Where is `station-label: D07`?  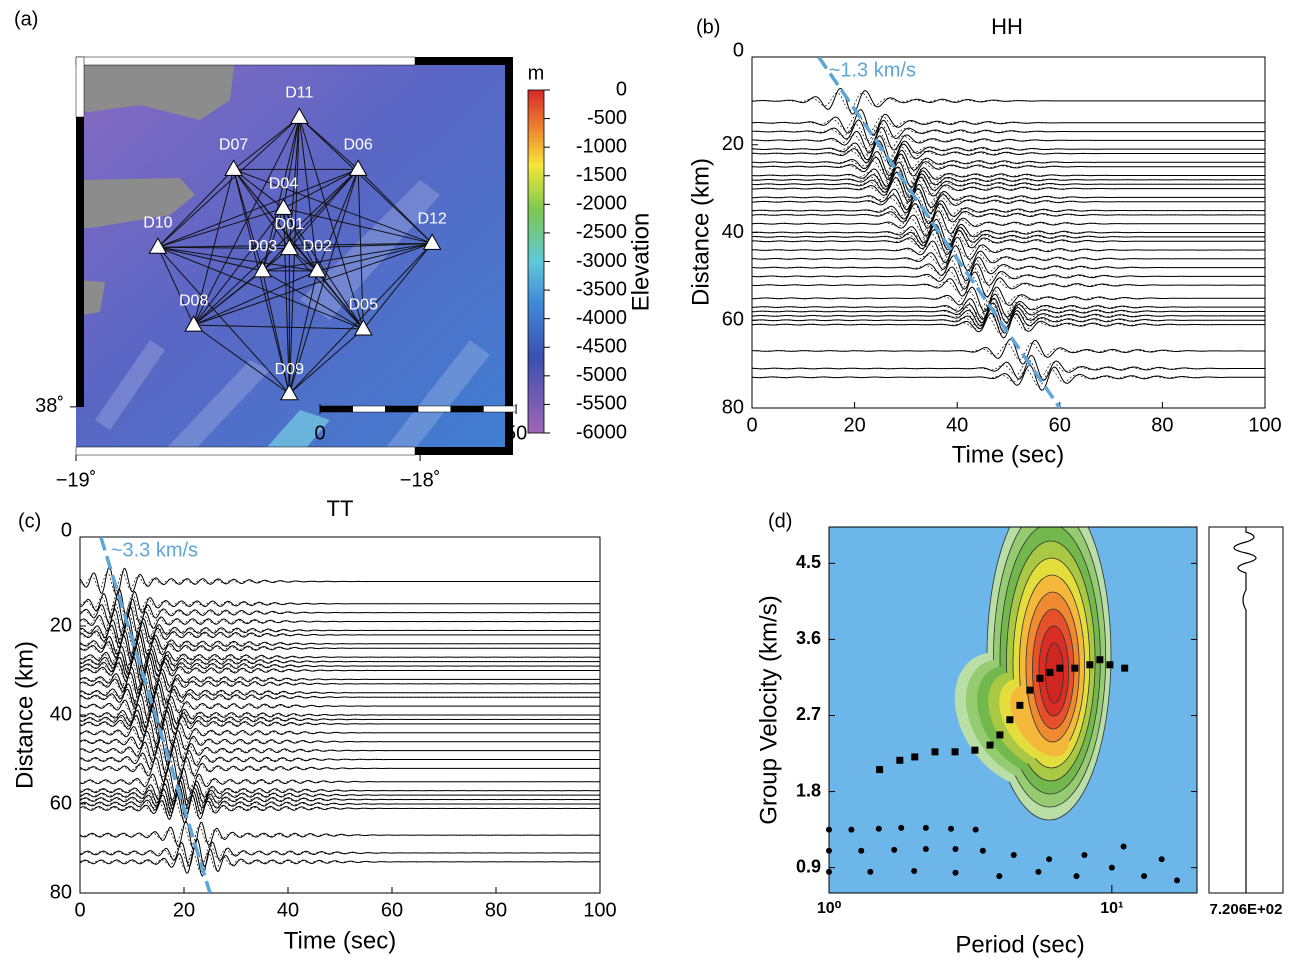 station-label: D07 is located at coordinates (233, 145).